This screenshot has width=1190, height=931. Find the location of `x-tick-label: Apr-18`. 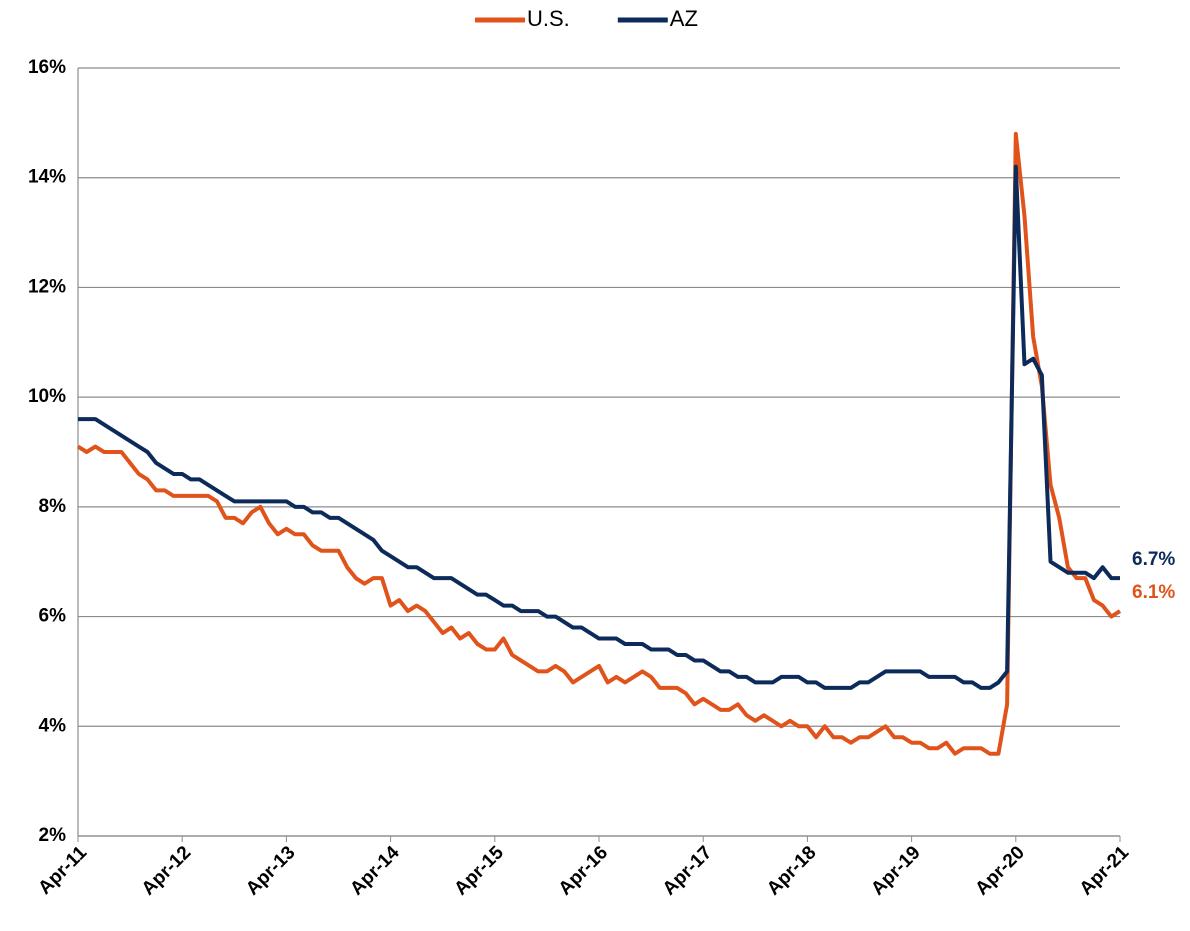

x-tick-label: Apr-18 is located at coordinates (791, 870).